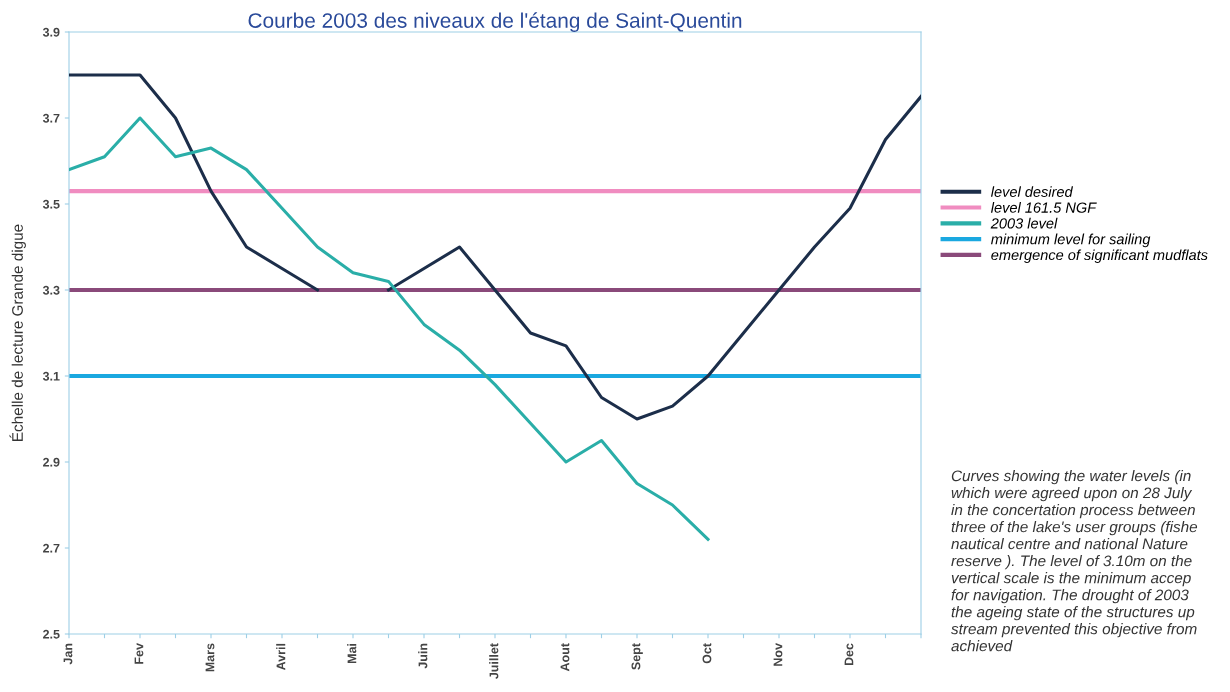 The width and height of the screenshot is (1230, 692). What do you see at coordinates (51, 376) in the screenshot?
I see `y-tick-label: 3.1` at bounding box center [51, 376].